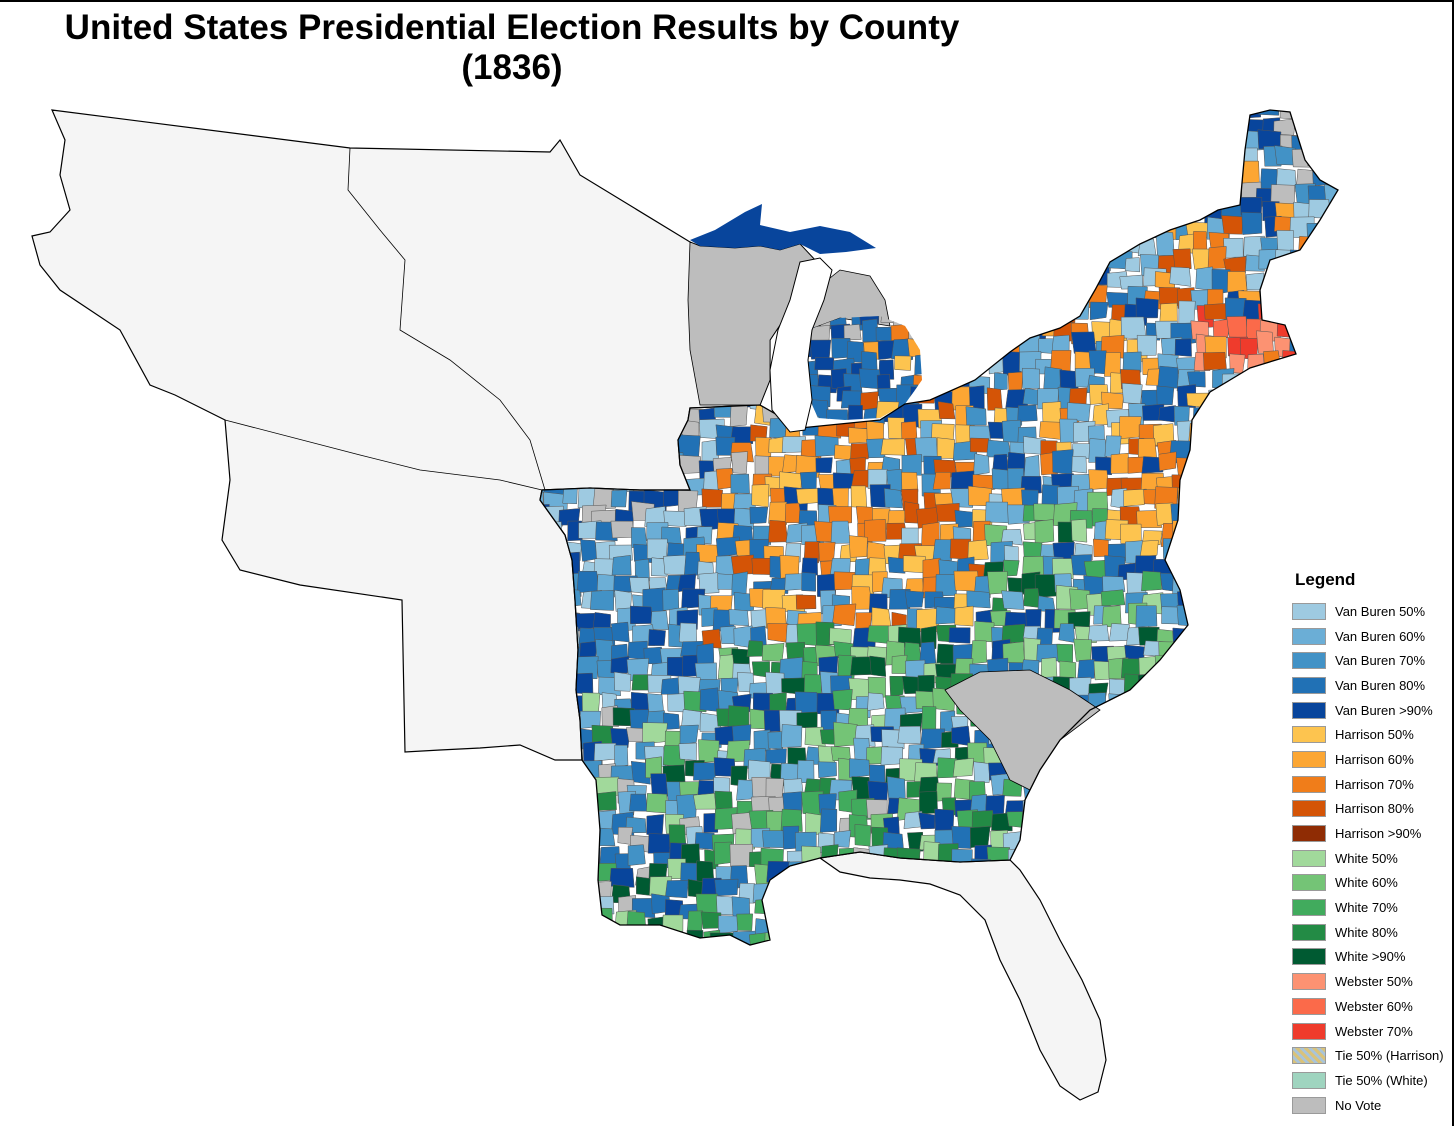  I want to click on legend-label: Harrison 80%, so click(1374, 809).